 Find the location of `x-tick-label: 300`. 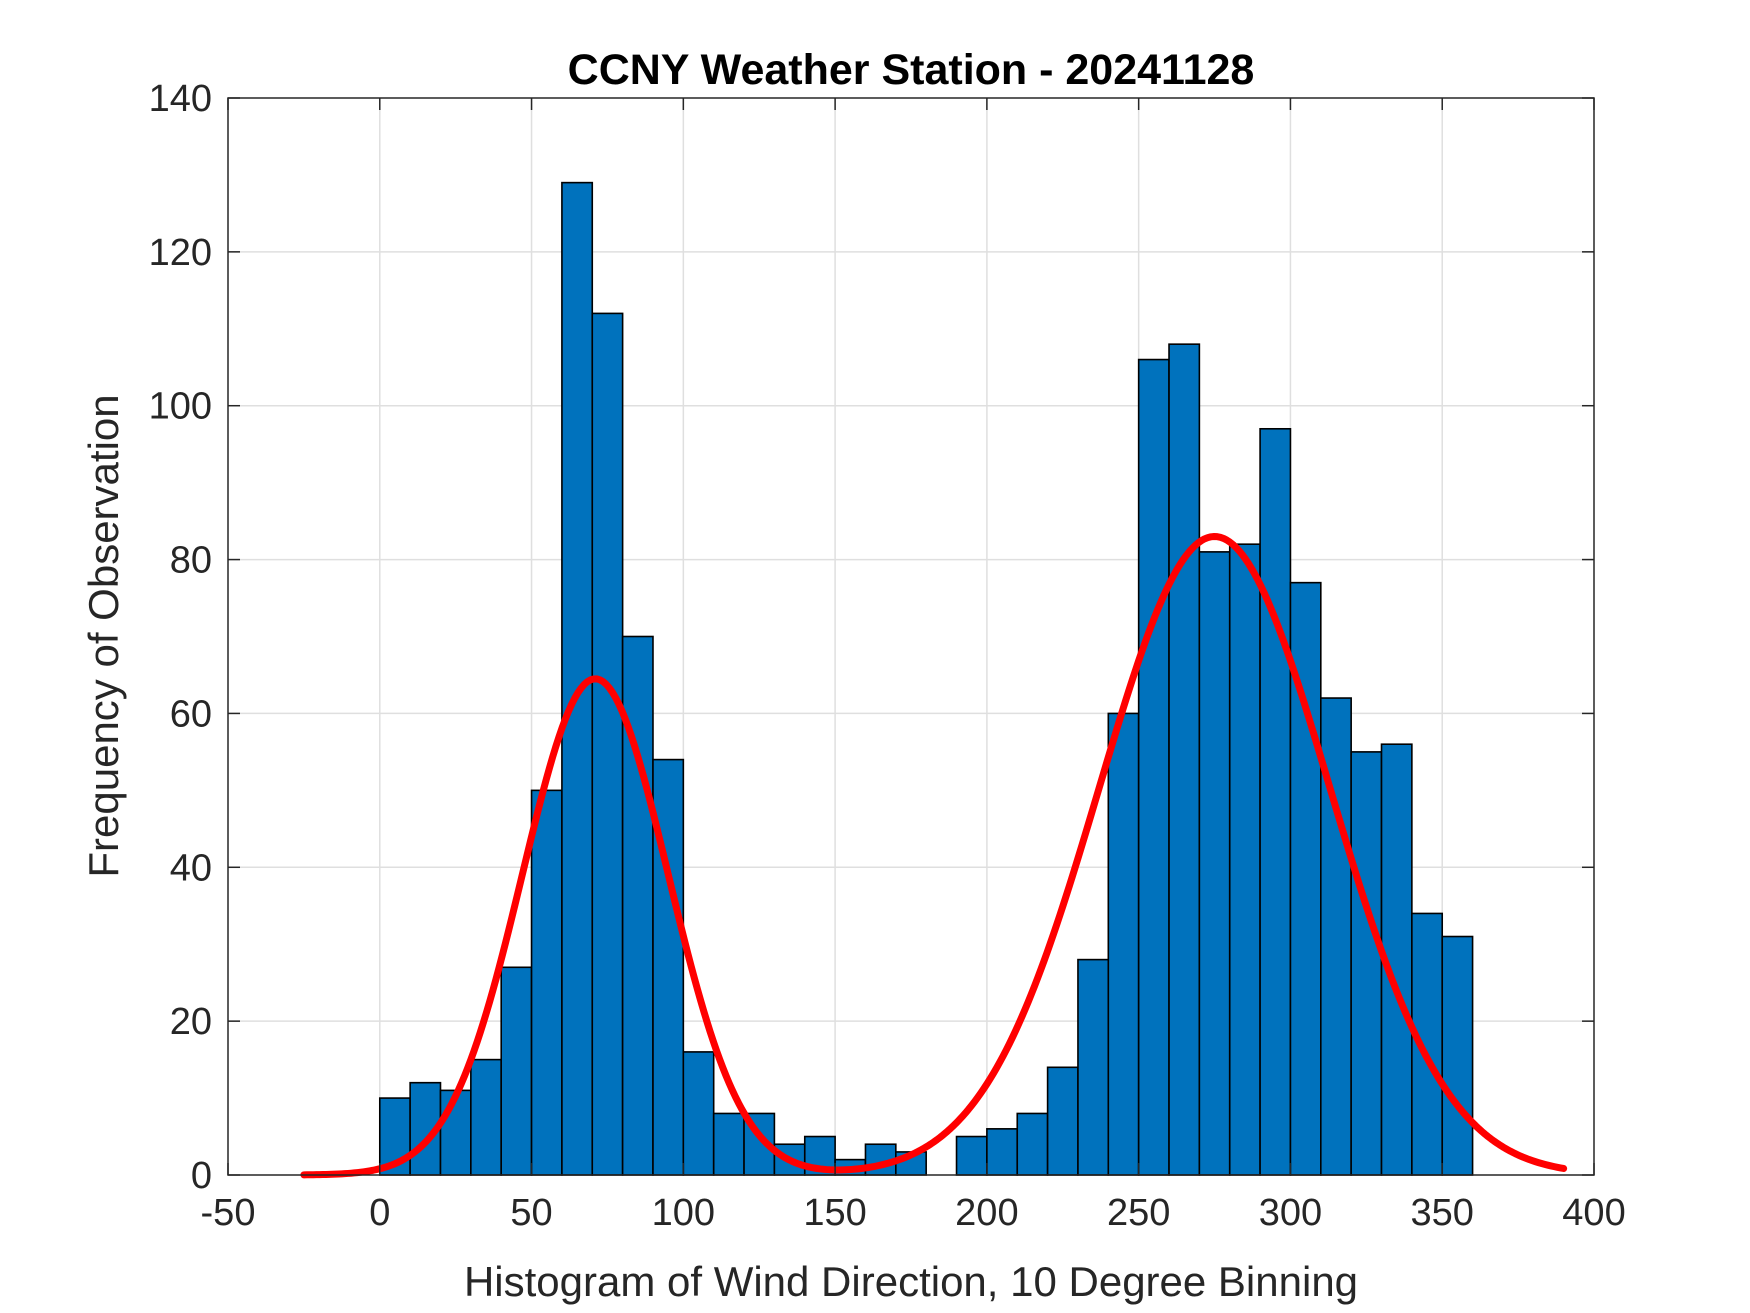

x-tick-label: 300 is located at coordinates (1290, 1213).